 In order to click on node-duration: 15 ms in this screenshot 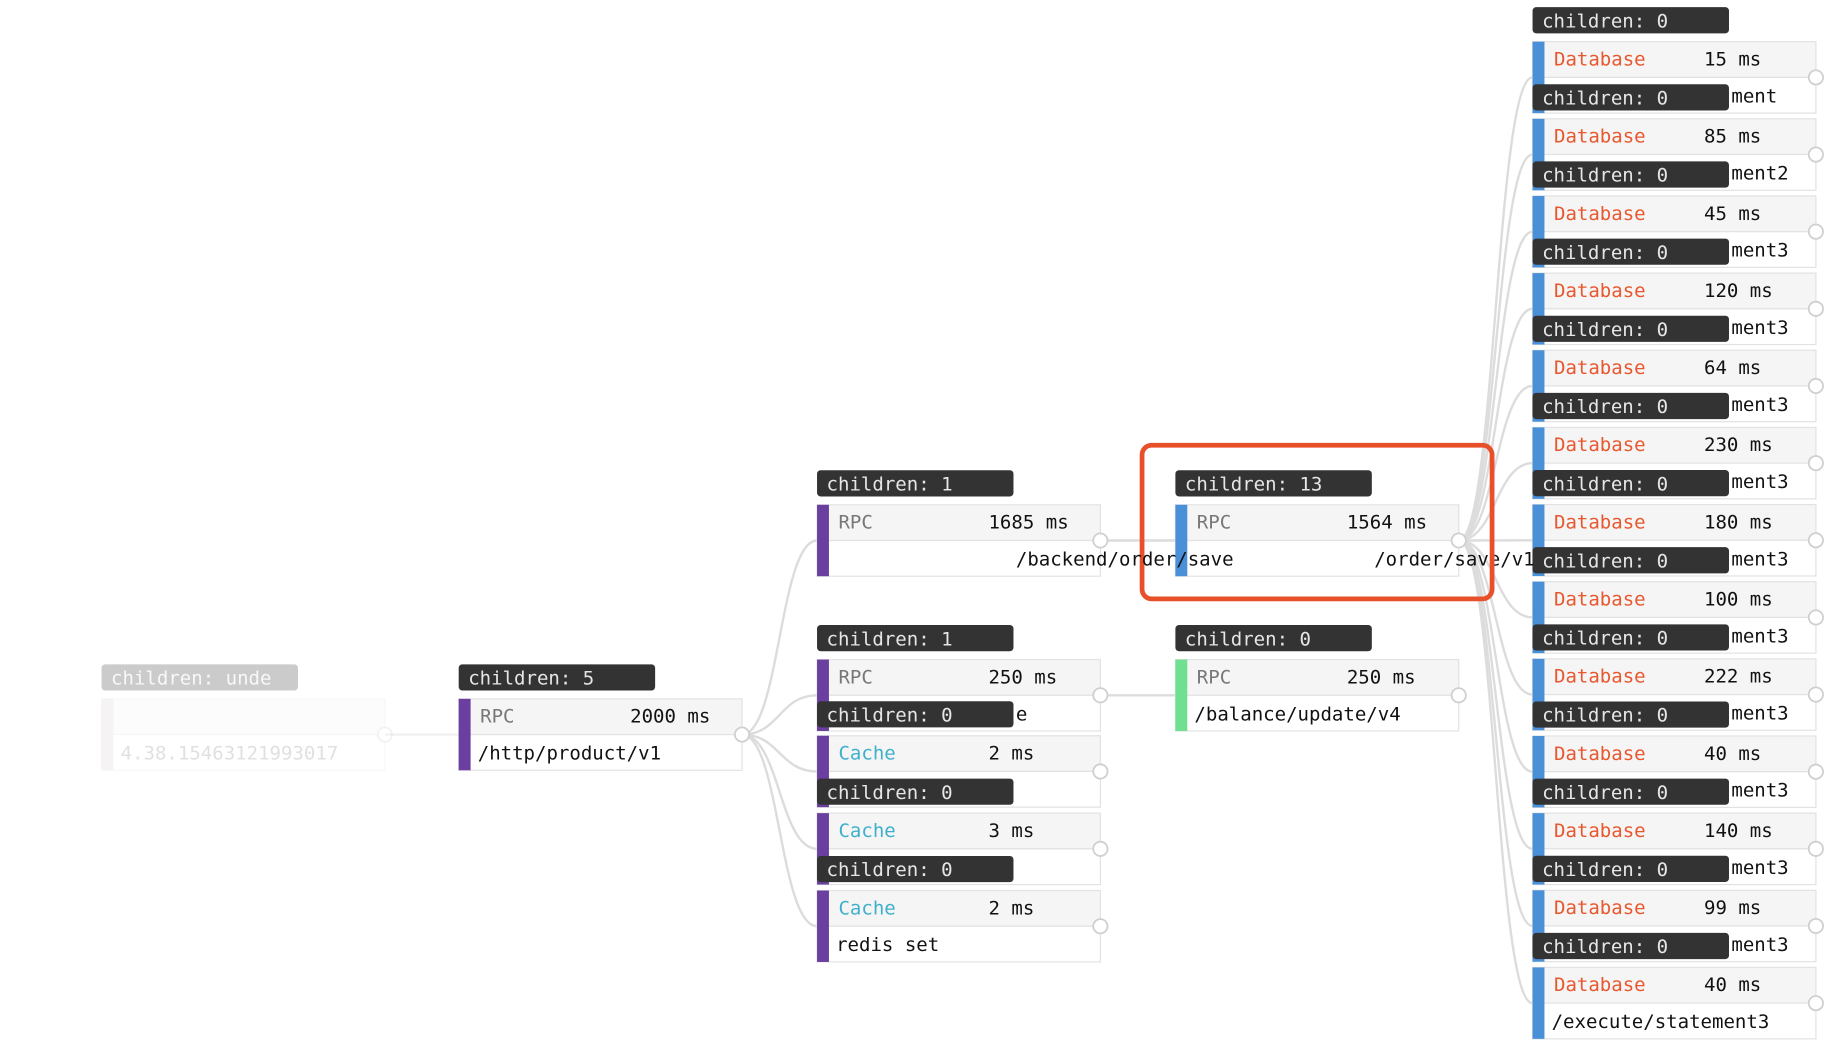, I will do `click(1732, 59)`.